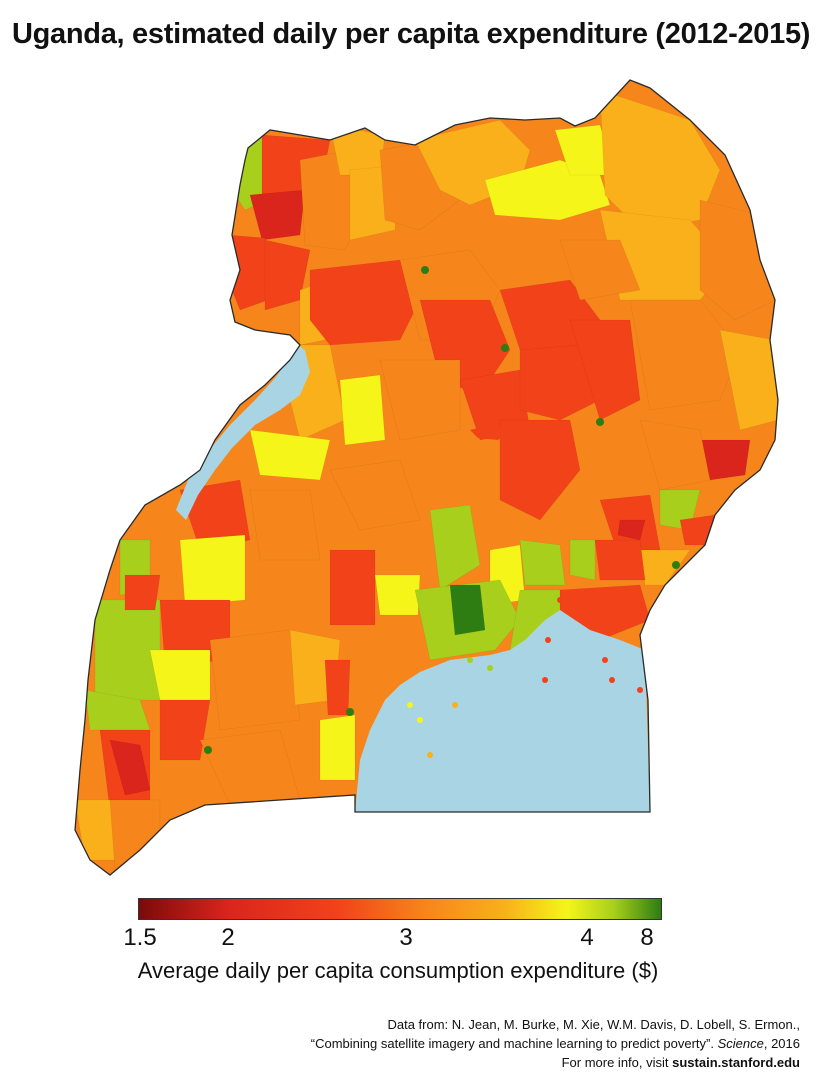 This screenshot has width=816, height=1085. Describe the element at coordinates (587, 937) in the screenshot. I see `legend-tick-4: 4` at that location.